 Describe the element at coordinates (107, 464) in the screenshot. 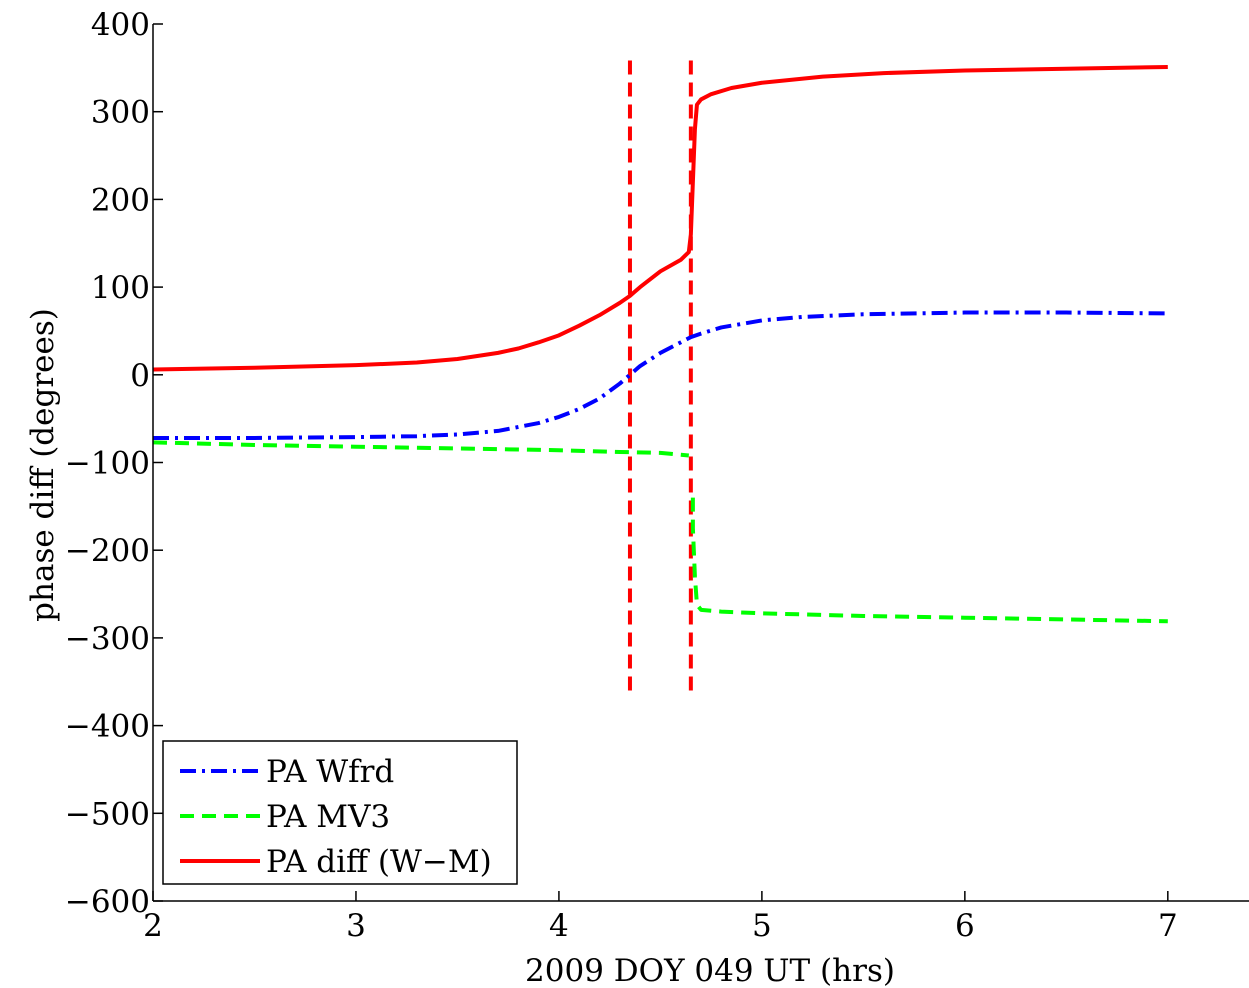

I see `y-tick-label: −100` at that location.